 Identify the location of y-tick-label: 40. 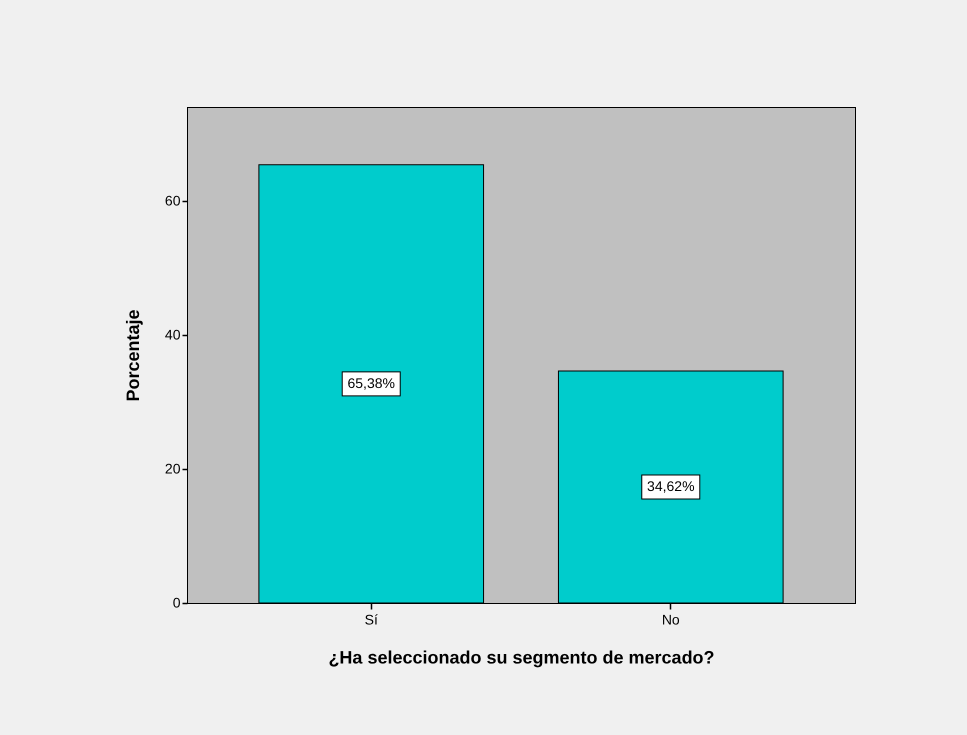
(172, 334).